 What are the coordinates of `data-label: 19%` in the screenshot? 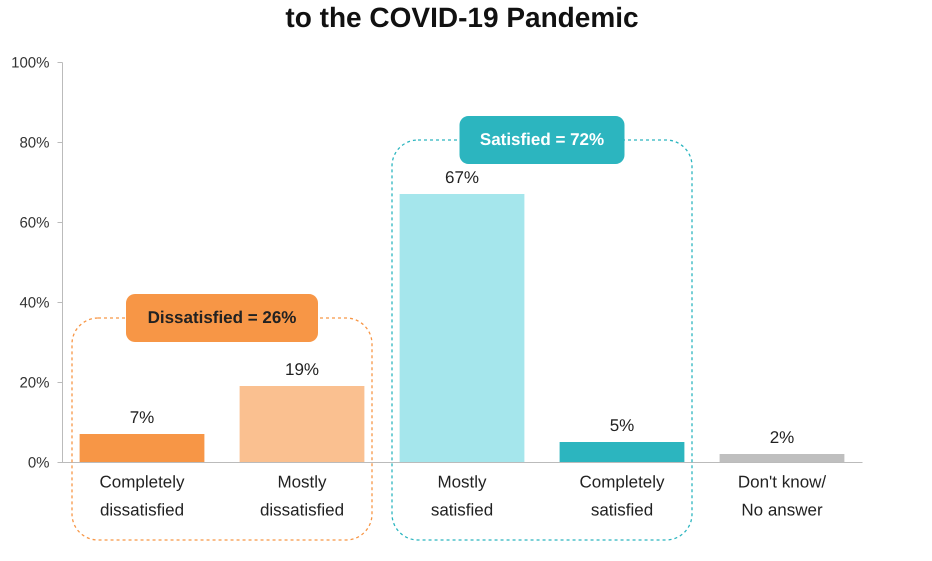 It's located at (302, 369).